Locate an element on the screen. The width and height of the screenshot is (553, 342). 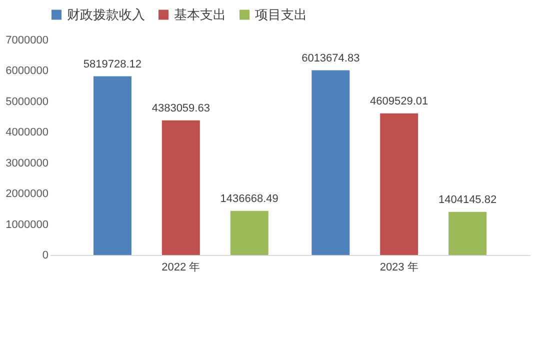
y-tick-label: 3000000 is located at coordinates (27, 163).